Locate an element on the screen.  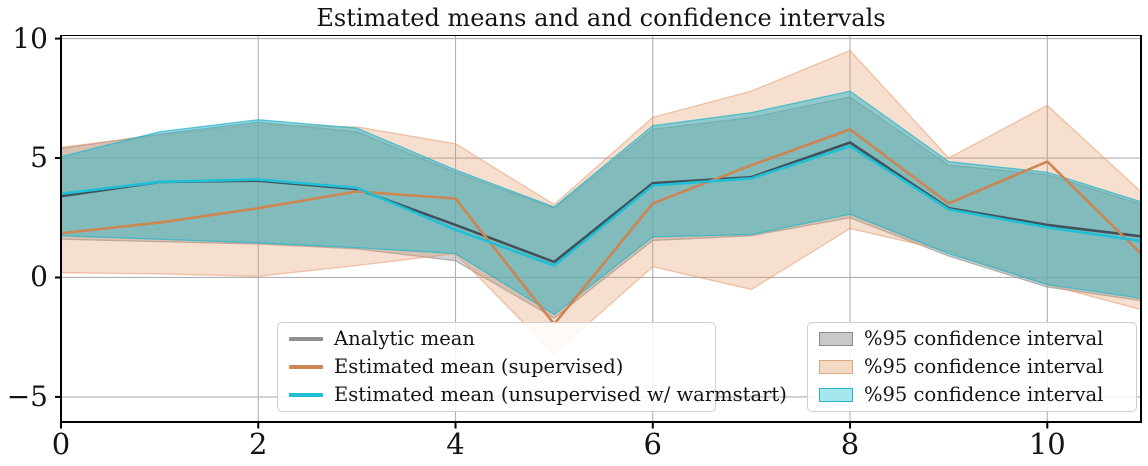
legend-row: Analytic mean is located at coordinates (502, 339).